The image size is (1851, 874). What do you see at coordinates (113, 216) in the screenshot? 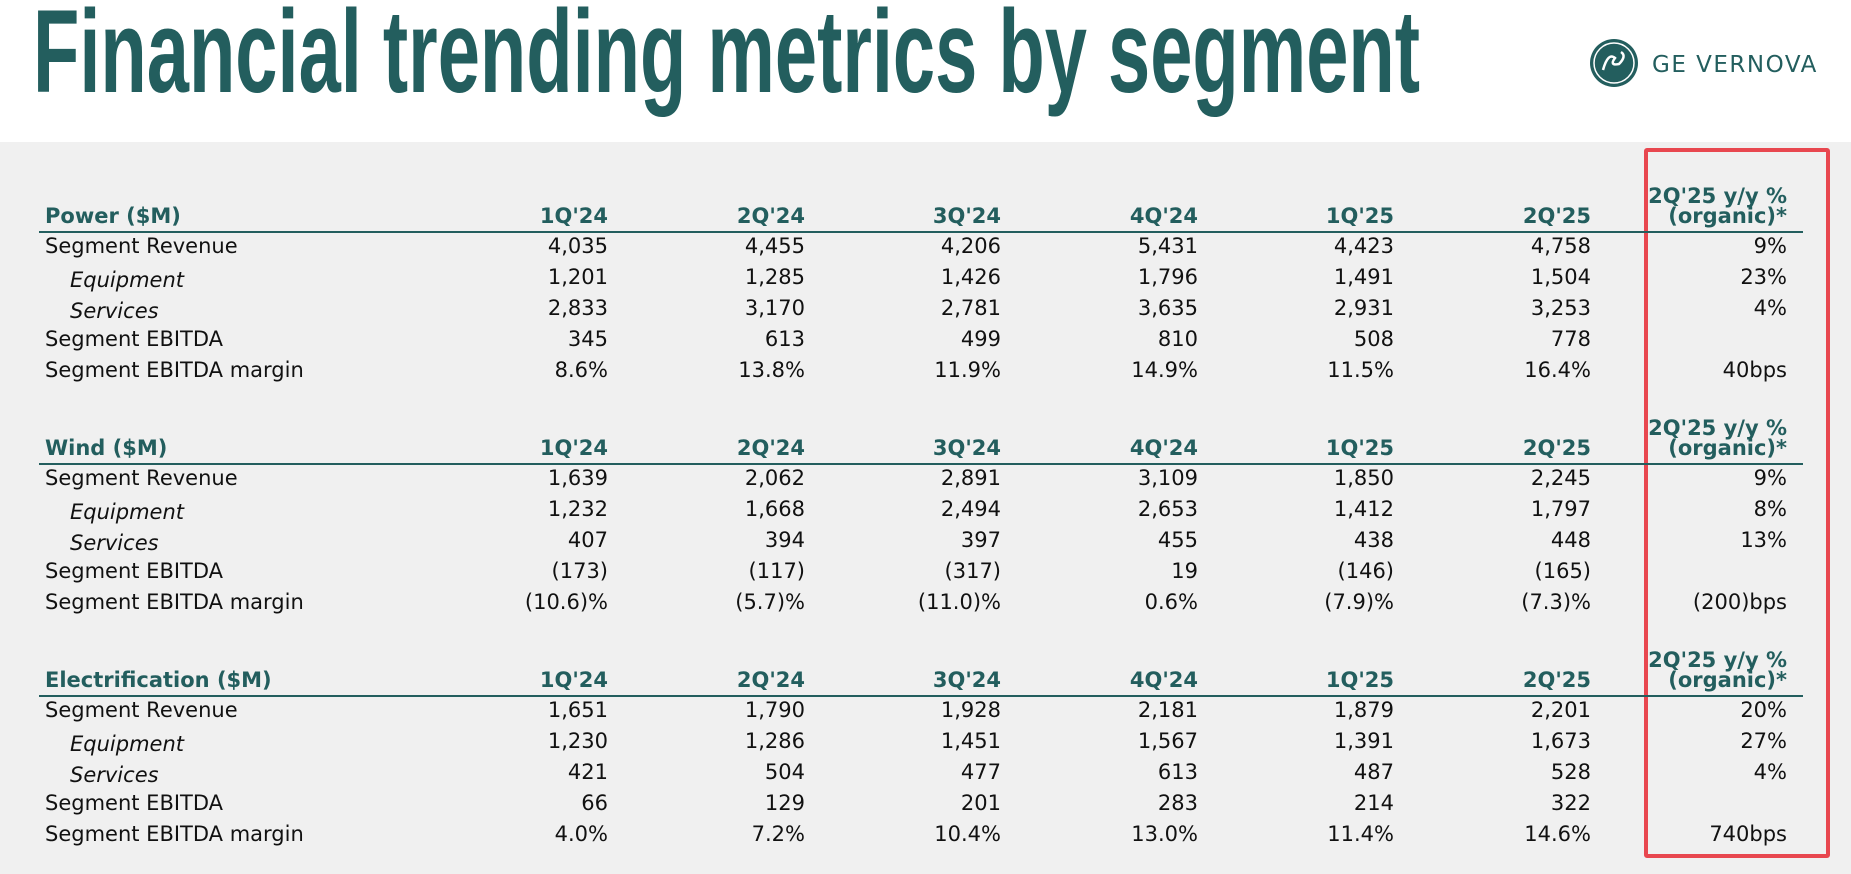
I see `section-title: Power ($M)` at bounding box center [113, 216].